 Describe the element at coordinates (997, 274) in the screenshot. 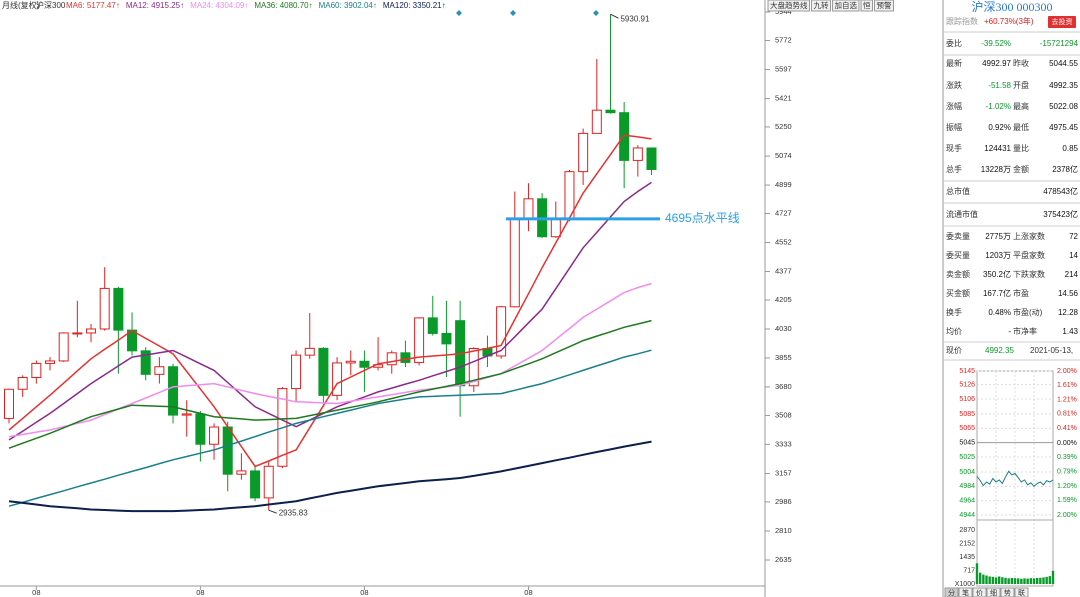

I see `row-value: 350.2亿` at that location.